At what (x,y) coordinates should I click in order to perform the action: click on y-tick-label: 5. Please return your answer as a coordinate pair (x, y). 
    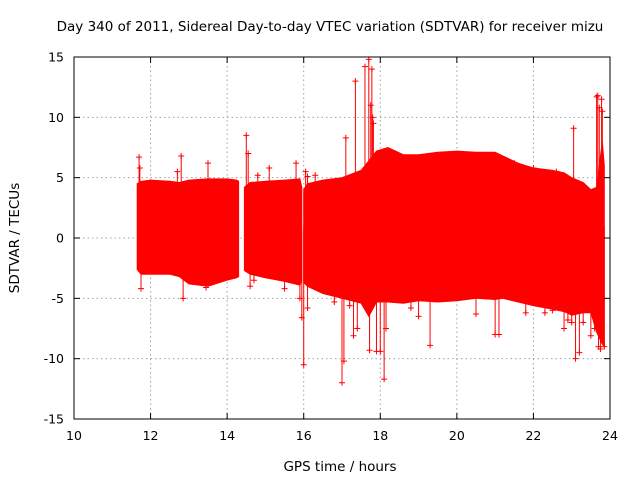
    Looking at the image, I should click on (60, 177).